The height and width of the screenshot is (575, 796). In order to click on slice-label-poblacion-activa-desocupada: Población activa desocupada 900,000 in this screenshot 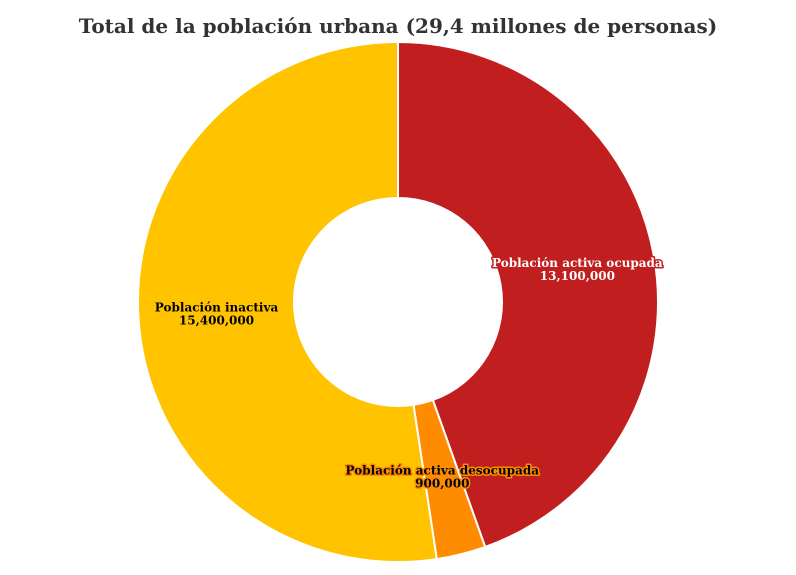, I will do `click(443, 477)`.